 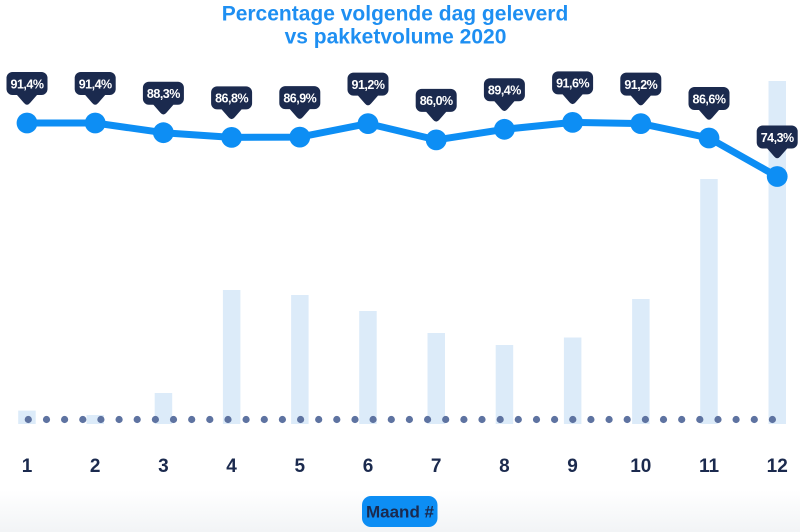 What do you see at coordinates (400, 512) in the screenshot?
I see `svg-text: Maand #` at bounding box center [400, 512].